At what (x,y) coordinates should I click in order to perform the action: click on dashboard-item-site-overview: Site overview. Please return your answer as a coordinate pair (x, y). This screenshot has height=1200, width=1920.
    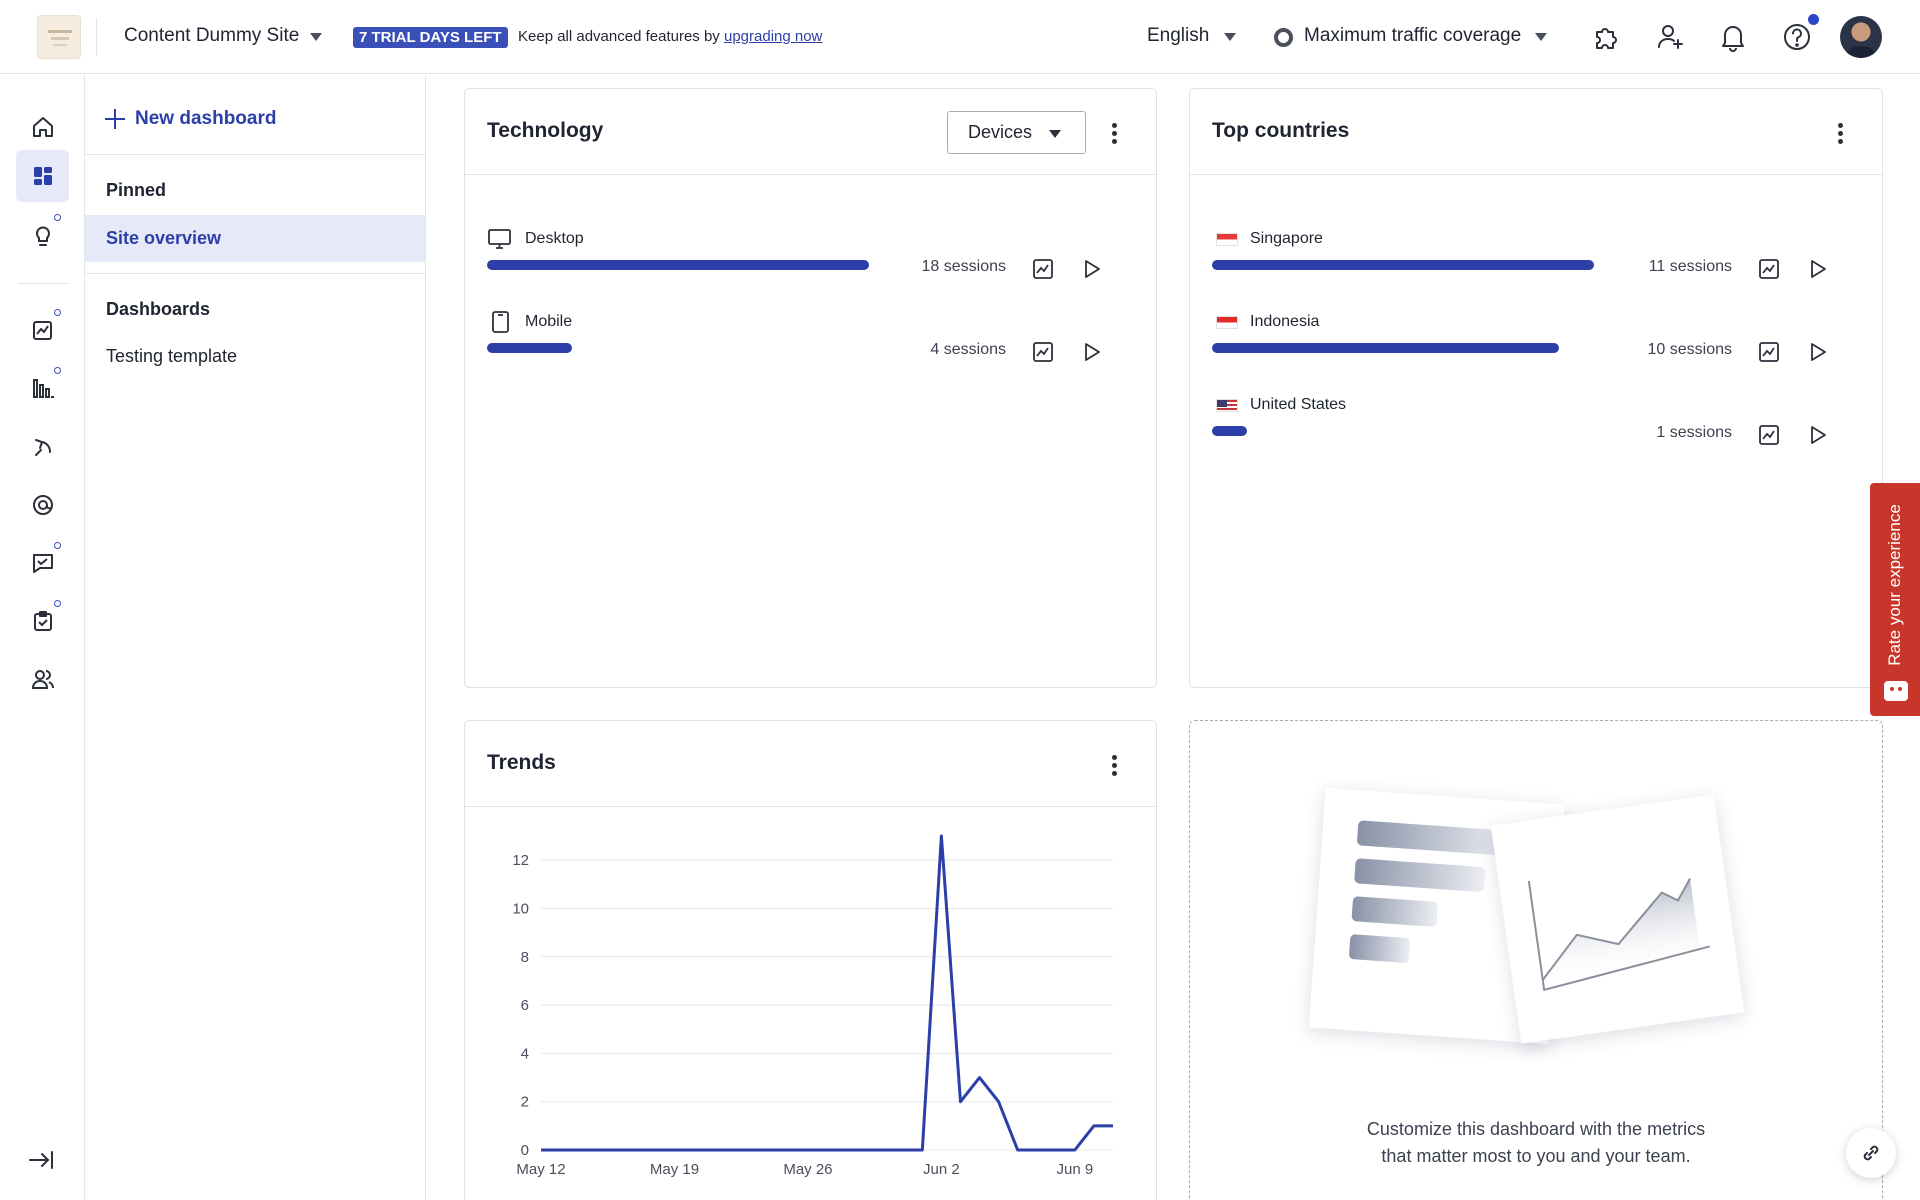
    Looking at the image, I should click on (255, 238).